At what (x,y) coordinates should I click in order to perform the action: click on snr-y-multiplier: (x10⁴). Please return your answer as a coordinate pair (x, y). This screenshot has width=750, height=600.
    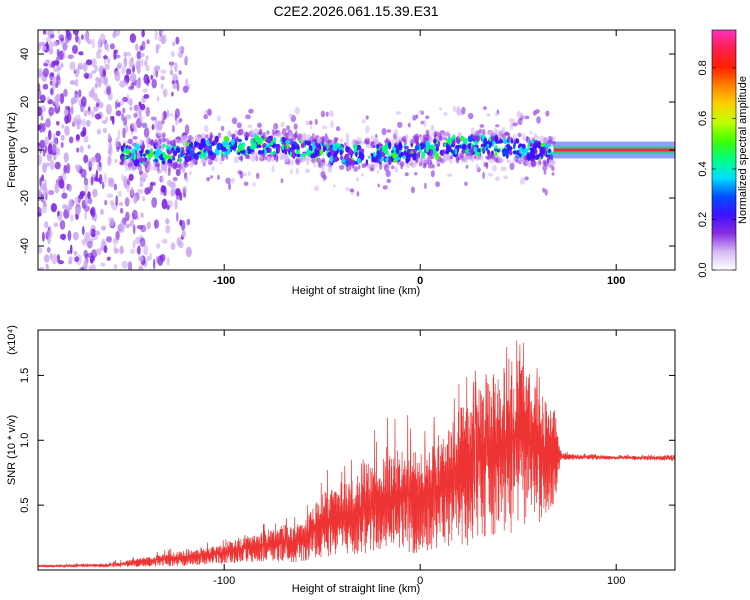
    Looking at the image, I should click on (12, 340).